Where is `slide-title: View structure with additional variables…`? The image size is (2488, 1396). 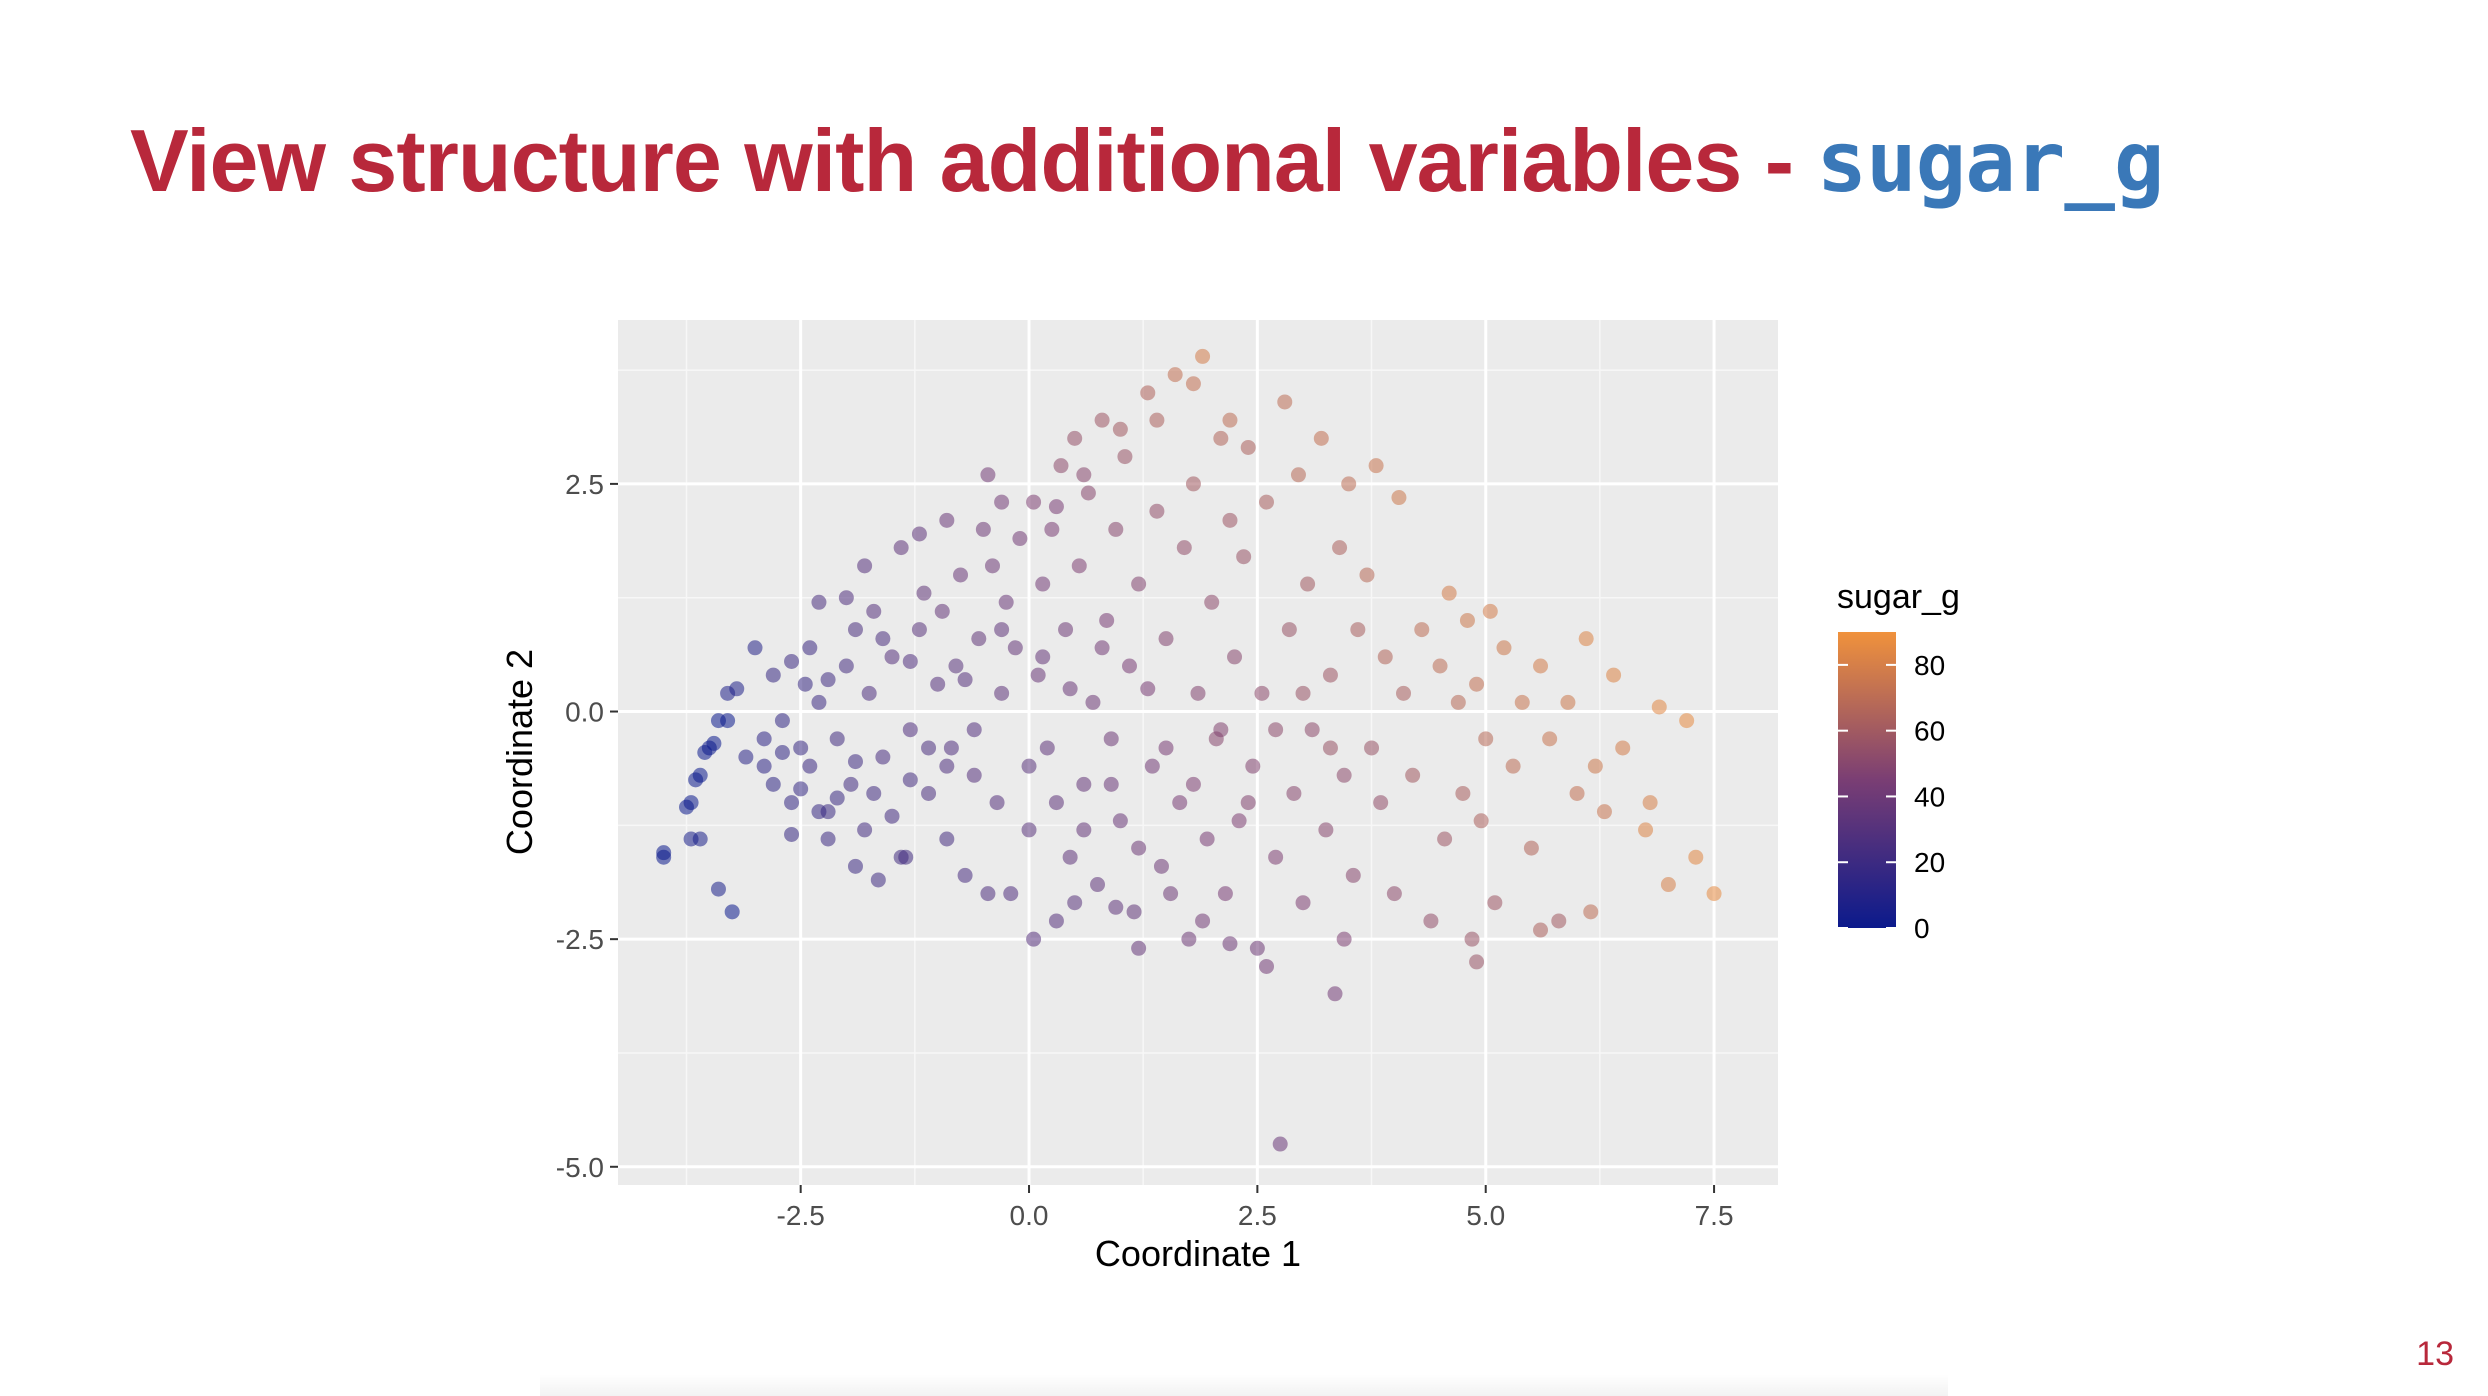 slide-title: View structure with additional variables… is located at coordinates (1147, 161).